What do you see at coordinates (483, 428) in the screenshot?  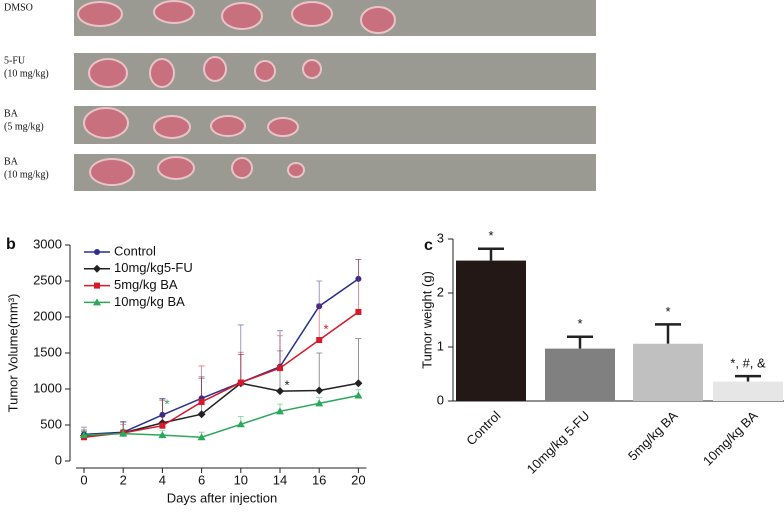 I see `x-tick-label: Control` at bounding box center [483, 428].